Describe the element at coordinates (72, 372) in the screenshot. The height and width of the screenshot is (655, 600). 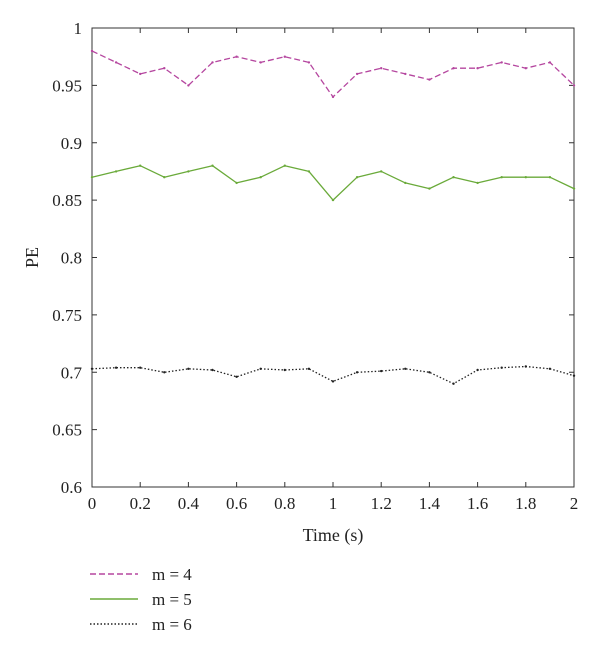
I see `y-tick-label: 0.7` at that location.